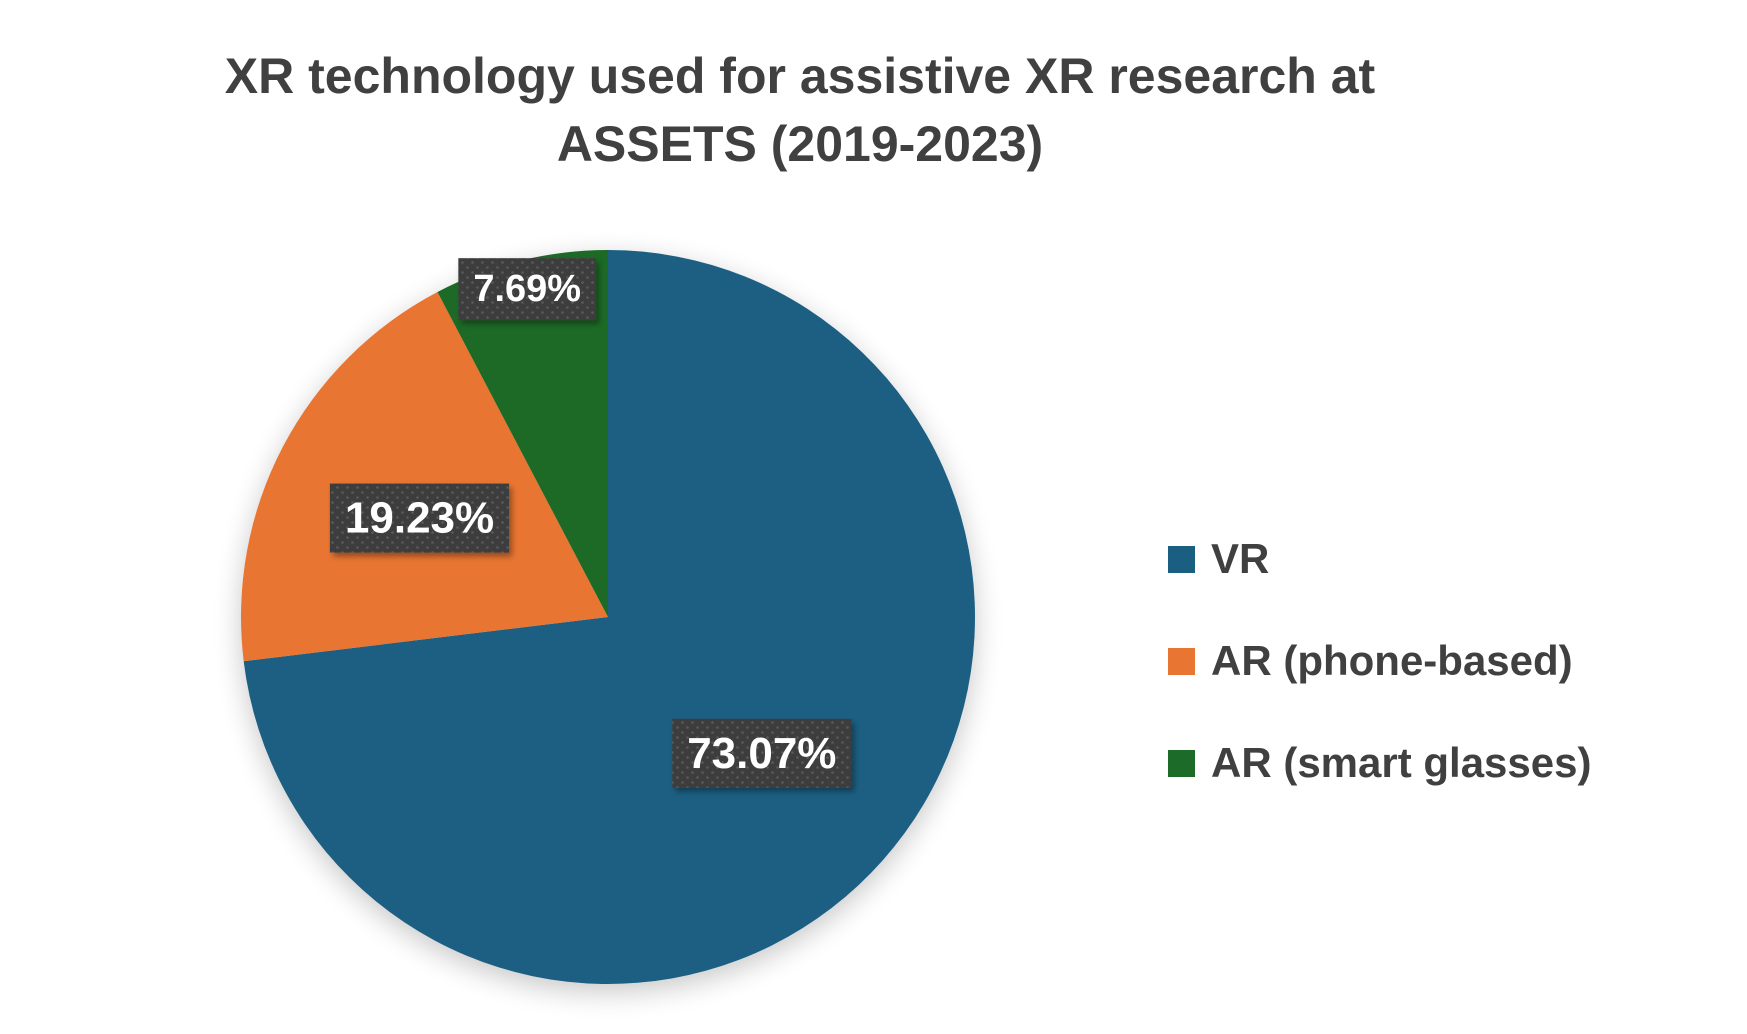  I want to click on data-label-box-vr, so click(762, 753).